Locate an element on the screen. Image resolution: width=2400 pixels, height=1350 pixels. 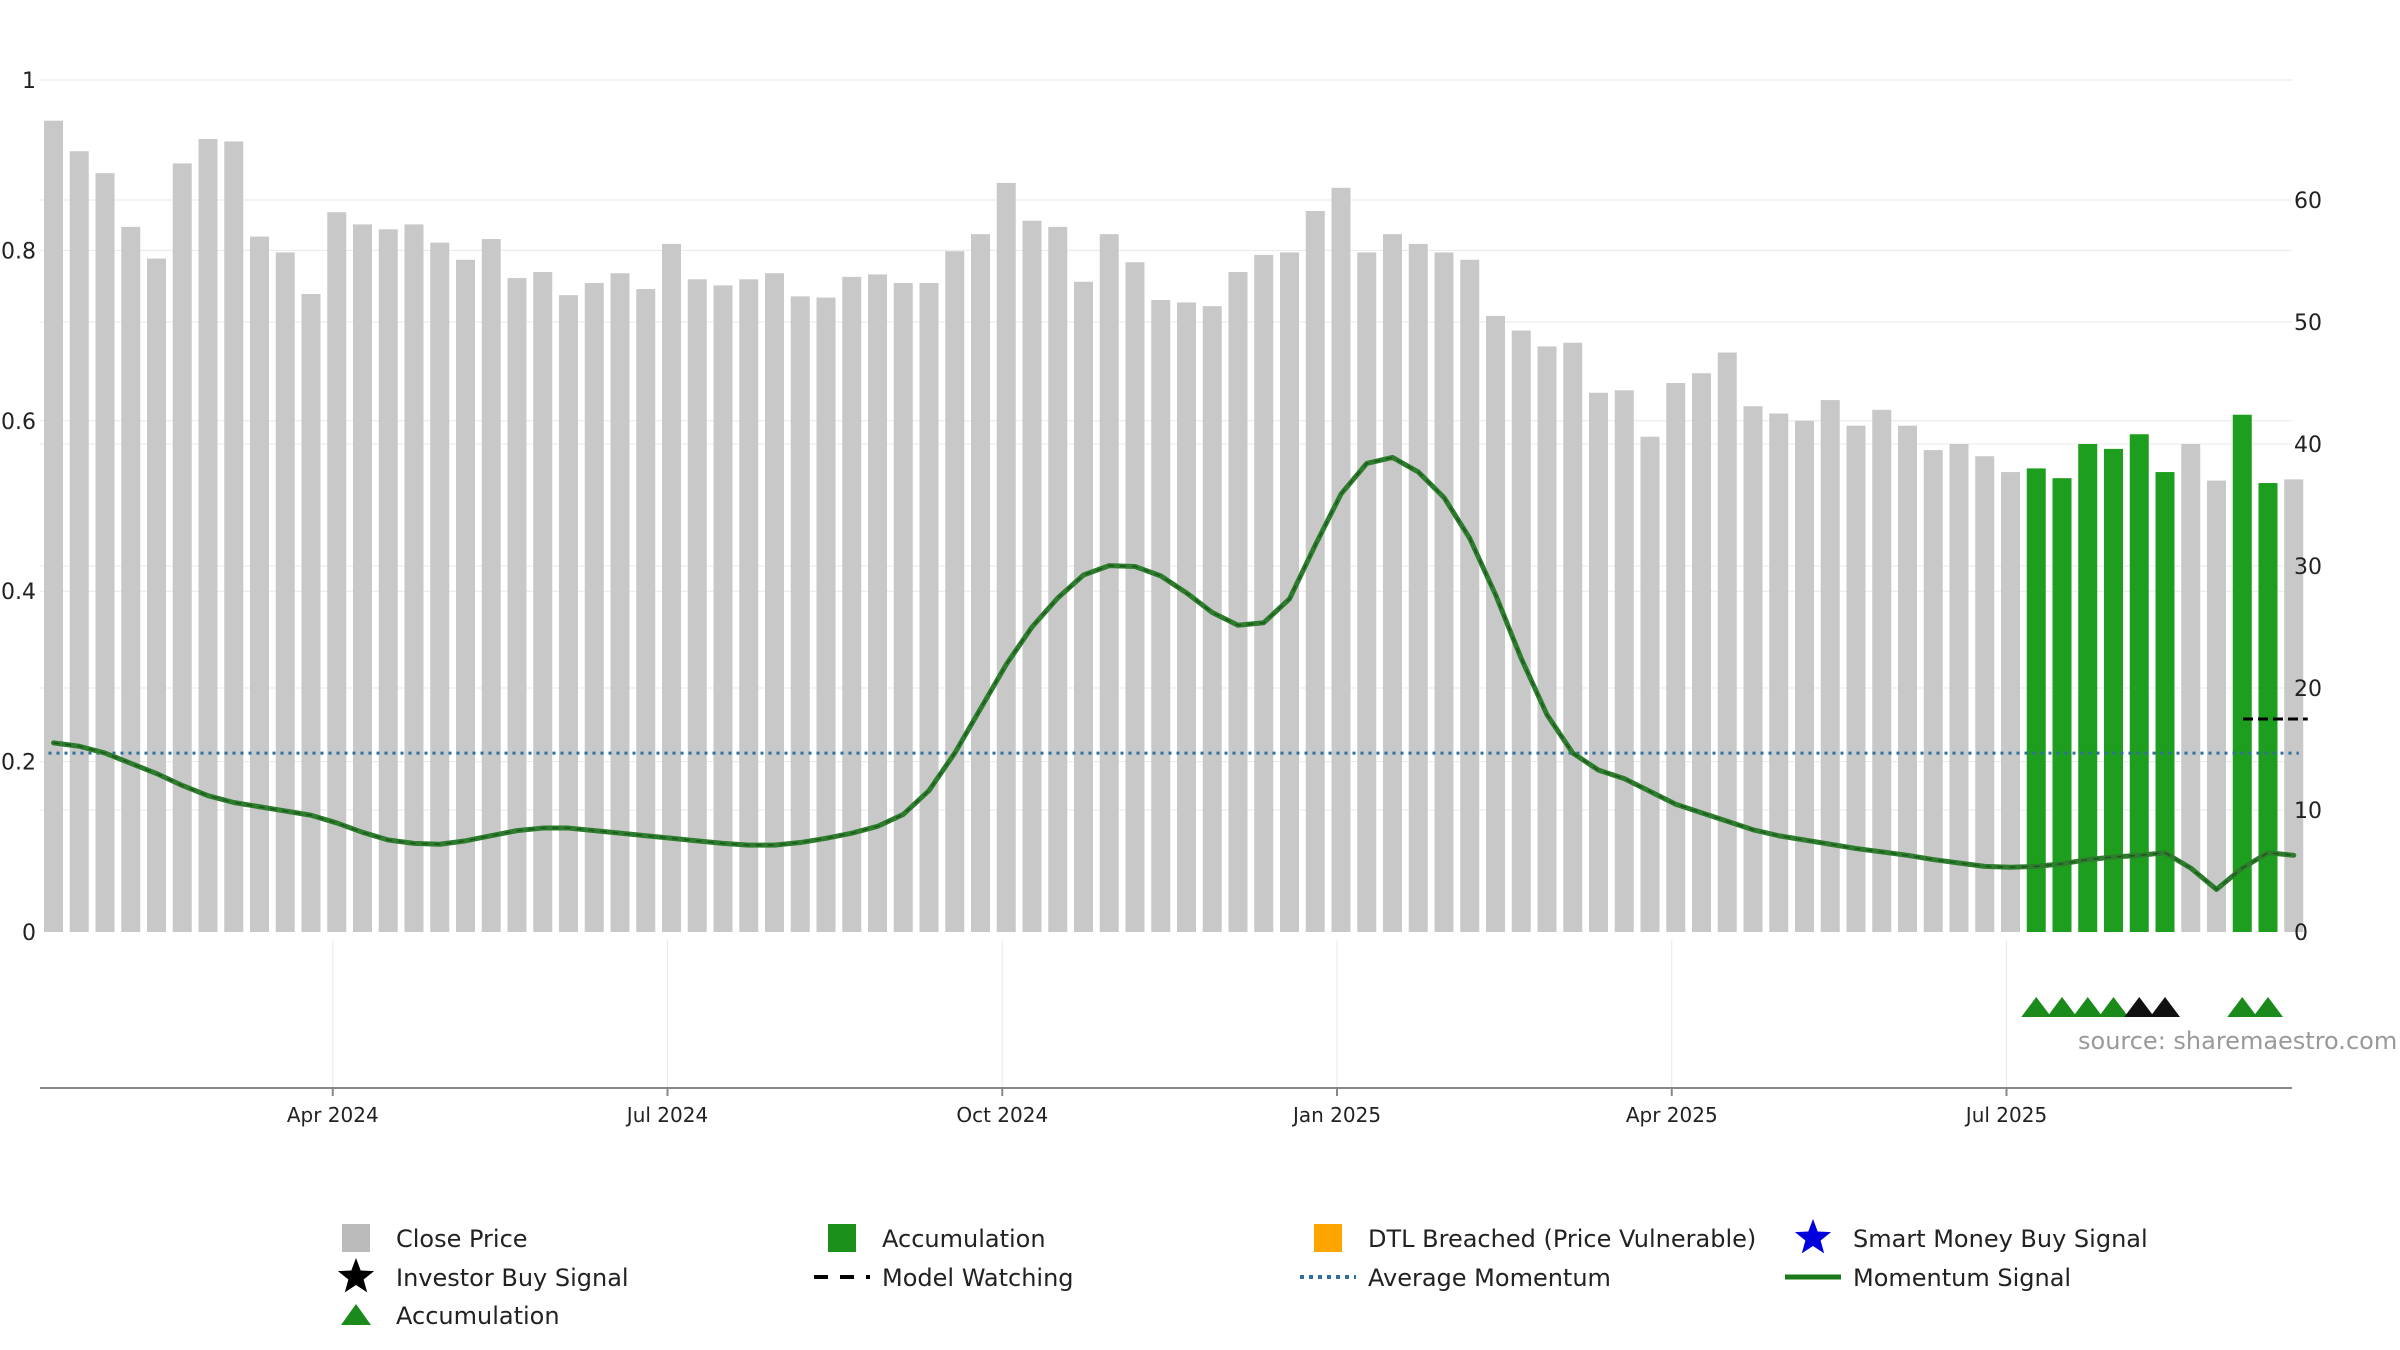
legend-item: Accumulation is located at coordinates (937, 1238).